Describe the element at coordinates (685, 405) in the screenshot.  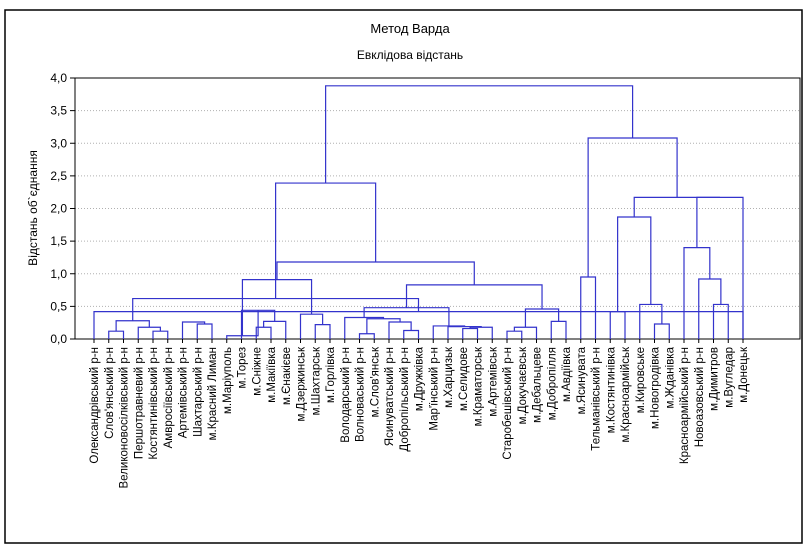
I see `leaf-label: Красноармійський р-н` at that location.